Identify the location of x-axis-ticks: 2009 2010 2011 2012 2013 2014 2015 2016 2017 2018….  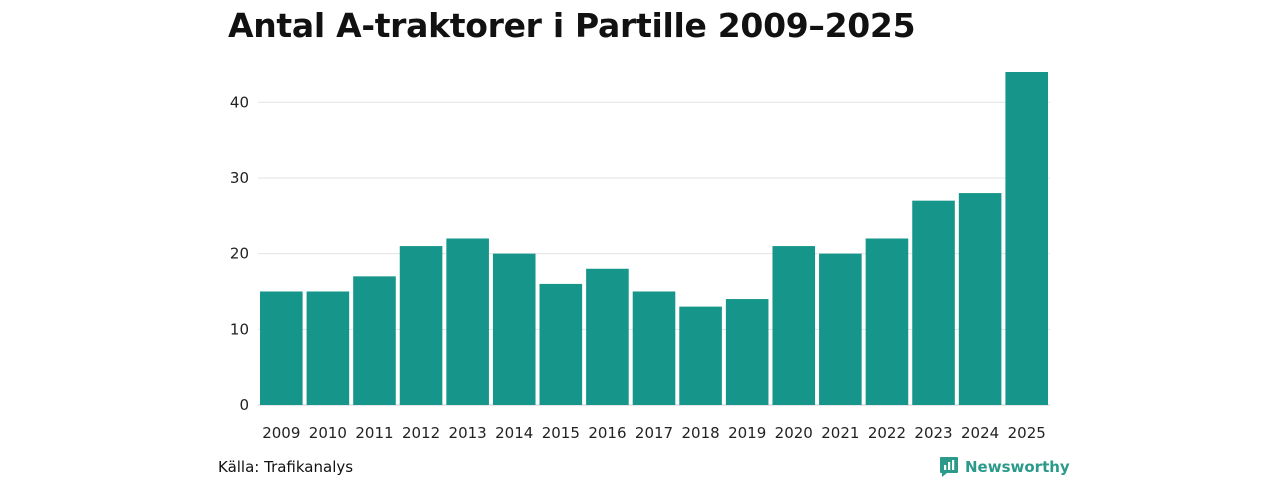
(654, 433).